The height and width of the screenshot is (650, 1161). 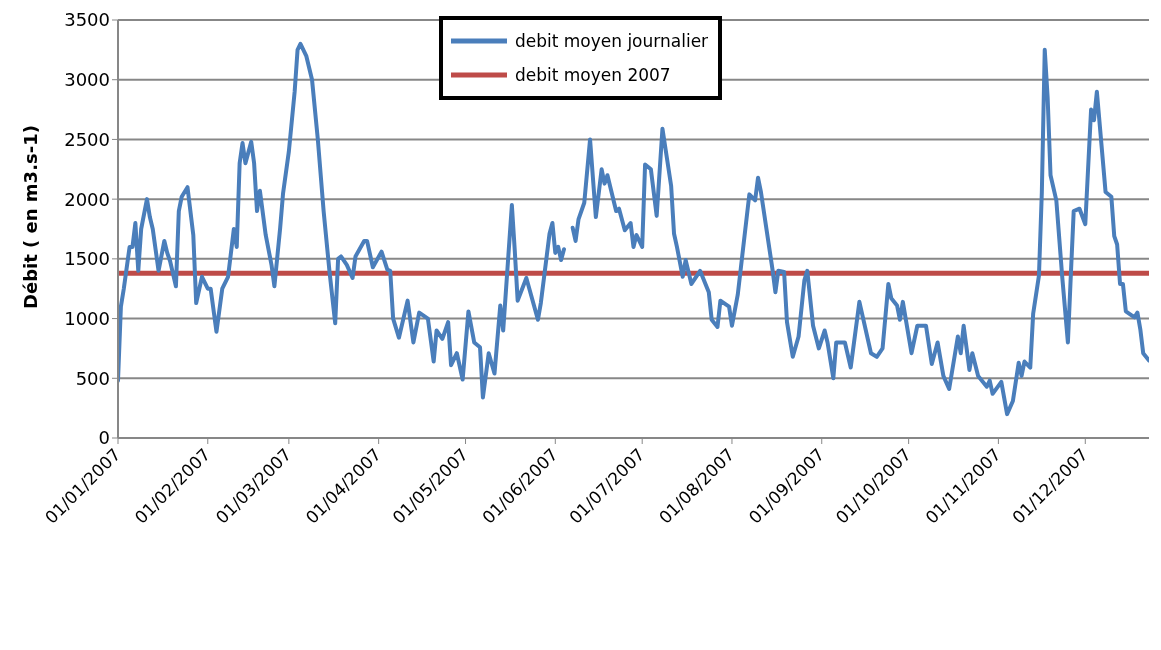 I want to click on y-axis-title: Débit ( en m3.s-1), so click(x=31, y=217).